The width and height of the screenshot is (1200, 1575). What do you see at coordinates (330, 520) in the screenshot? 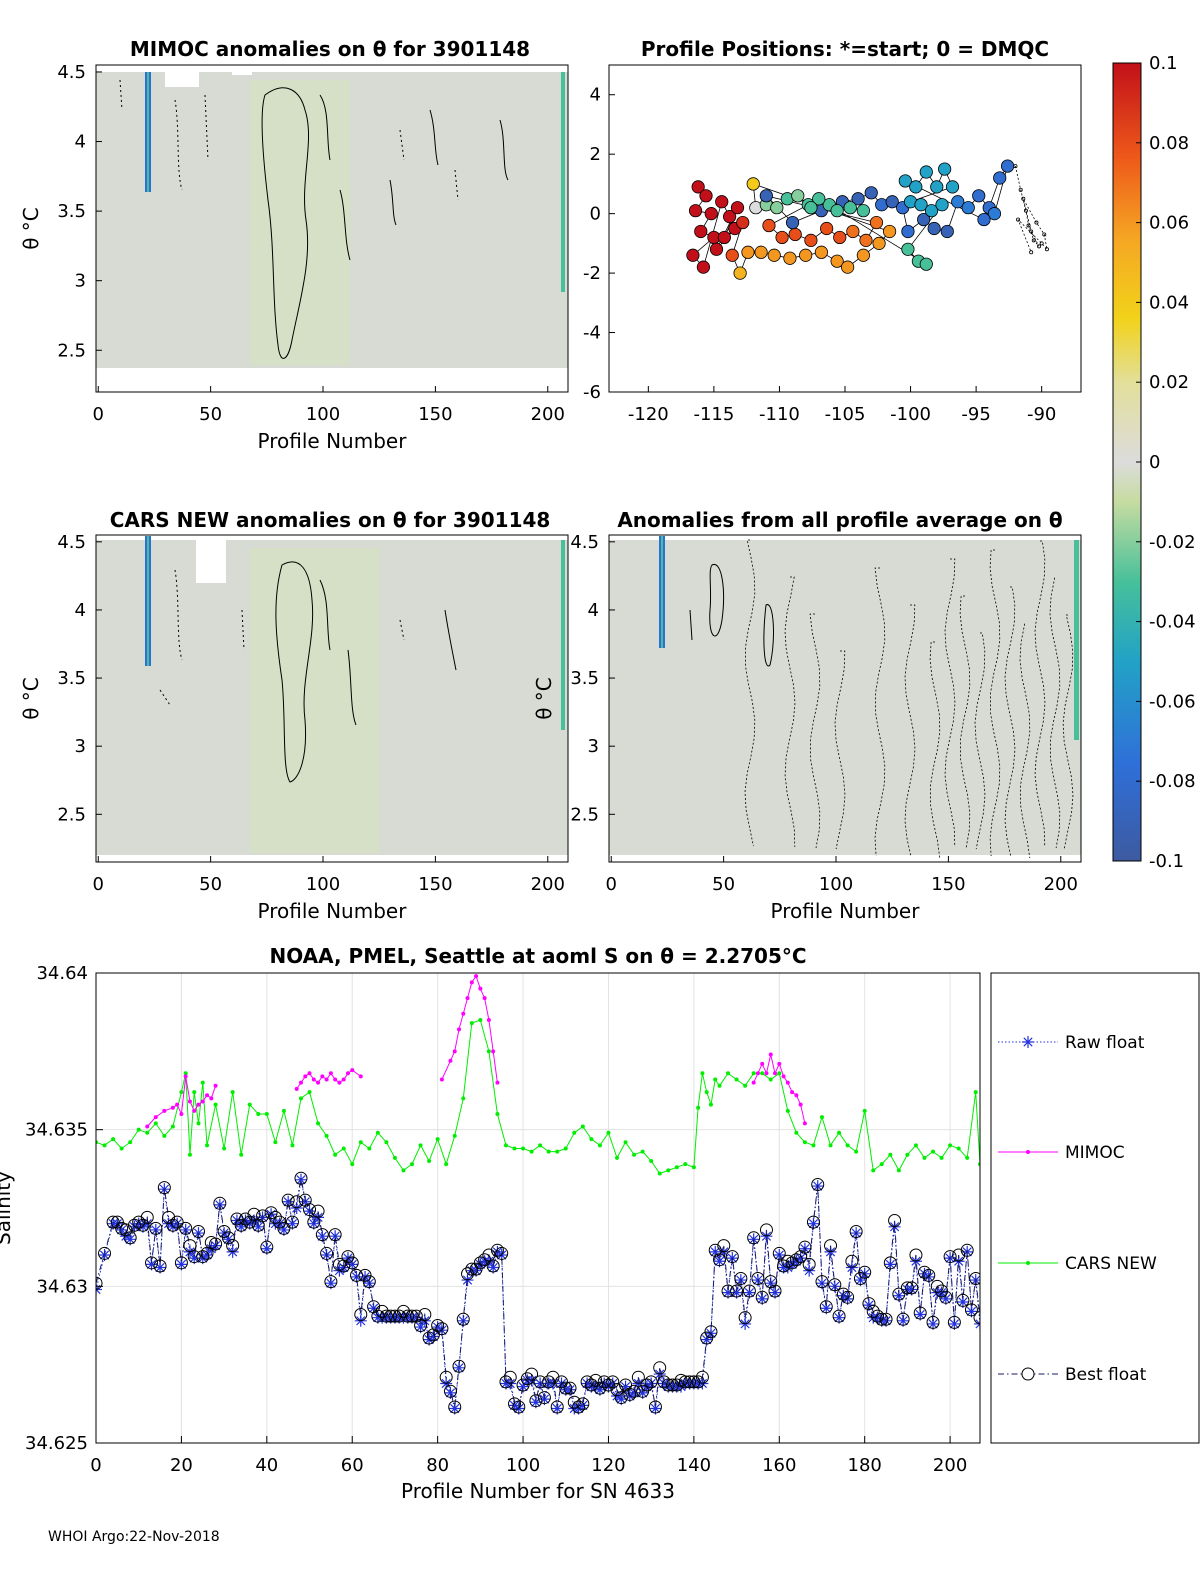
I see `cars-title: CARS NEW anomalies on θ for 3901148` at bounding box center [330, 520].